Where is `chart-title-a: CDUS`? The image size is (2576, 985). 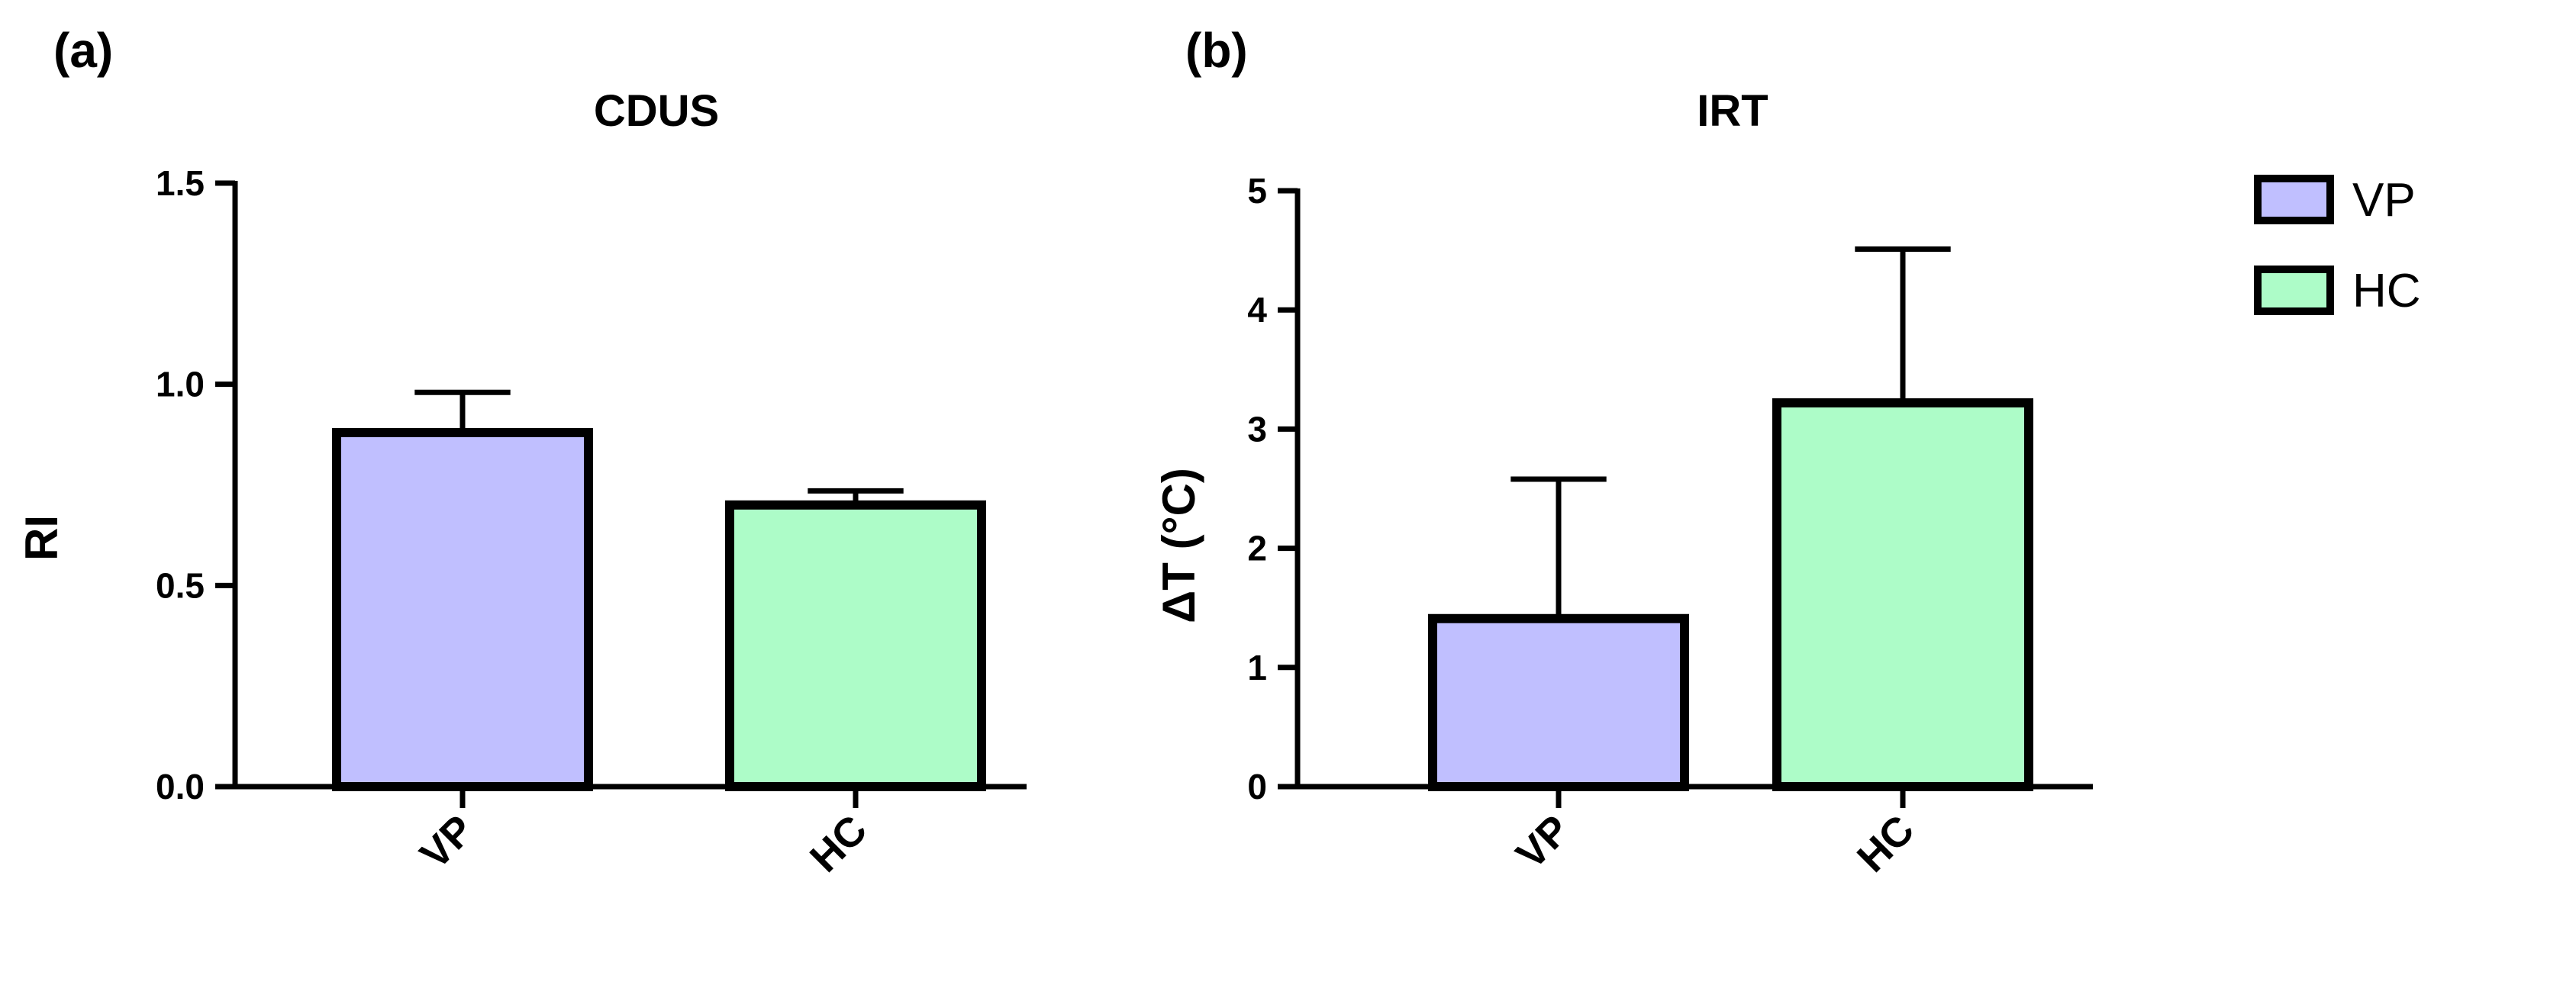
chart-title-a: CDUS is located at coordinates (656, 111).